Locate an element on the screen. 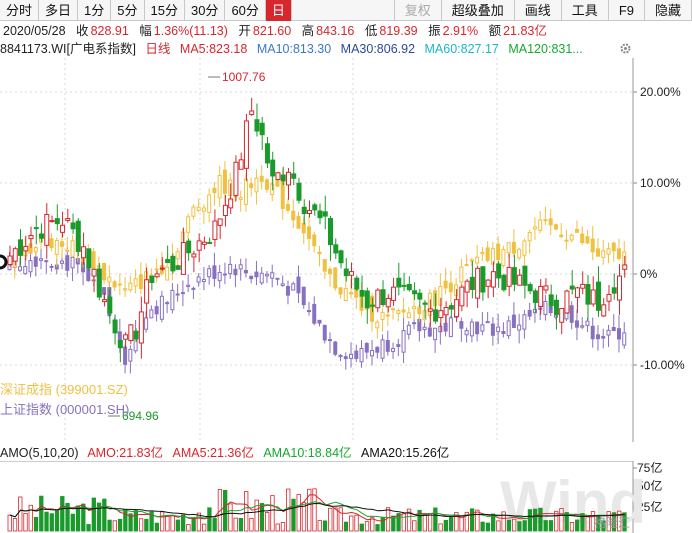 Image resolution: width=692 pixels, height=533 pixels. y-tick-label: 20.00% is located at coordinates (660, 92).